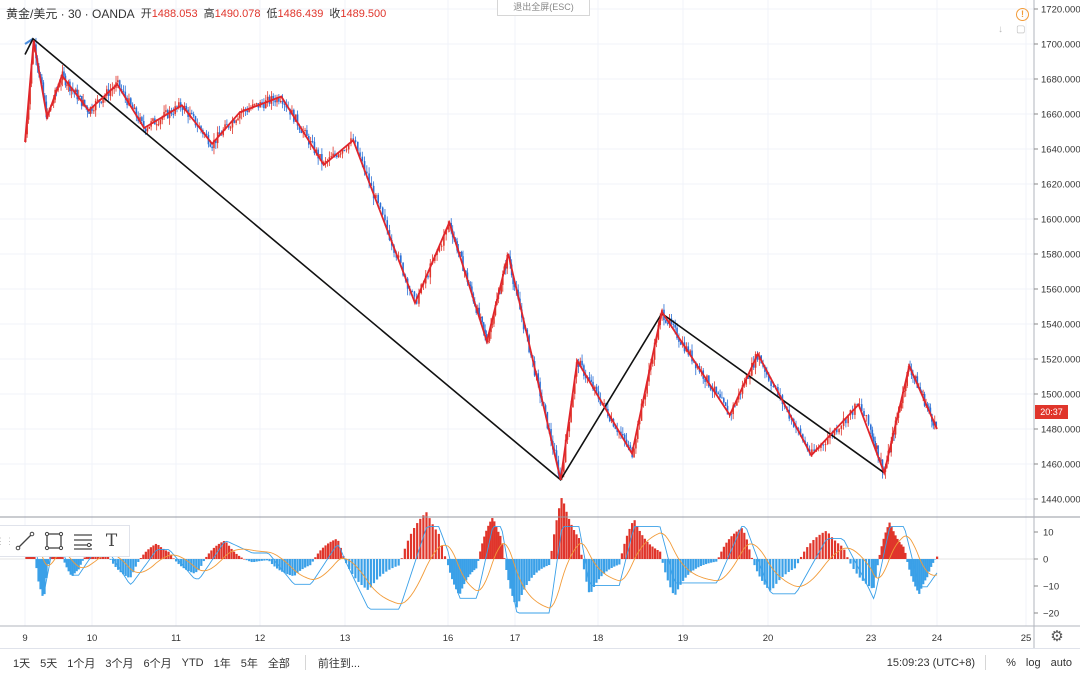 The height and width of the screenshot is (676, 1080). What do you see at coordinates (192, 662) in the screenshot?
I see `range-button: YTD` at bounding box center [192, 662].